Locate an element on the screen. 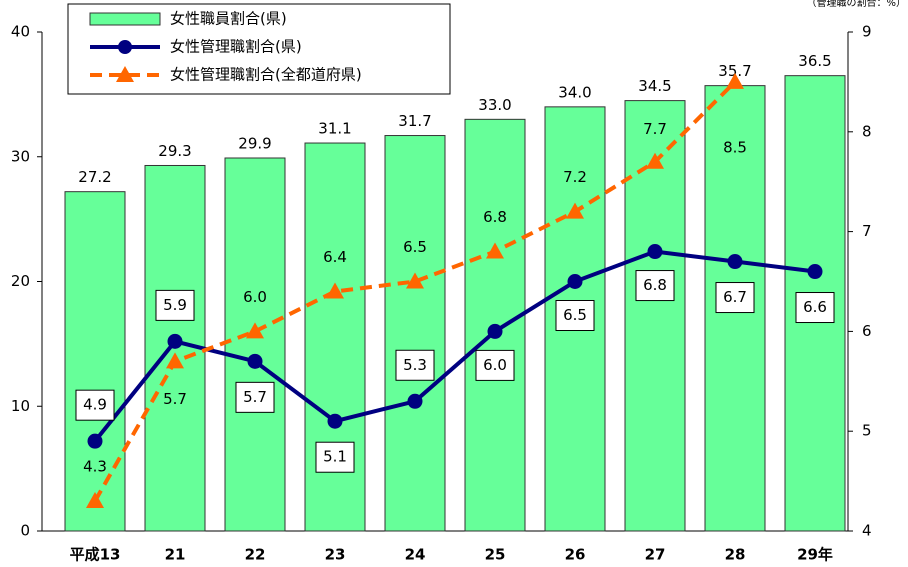 Image resolution: width=908 pixels, height=567 pixels. y2-tick-label: 9 is located at coordinates (867, 32).